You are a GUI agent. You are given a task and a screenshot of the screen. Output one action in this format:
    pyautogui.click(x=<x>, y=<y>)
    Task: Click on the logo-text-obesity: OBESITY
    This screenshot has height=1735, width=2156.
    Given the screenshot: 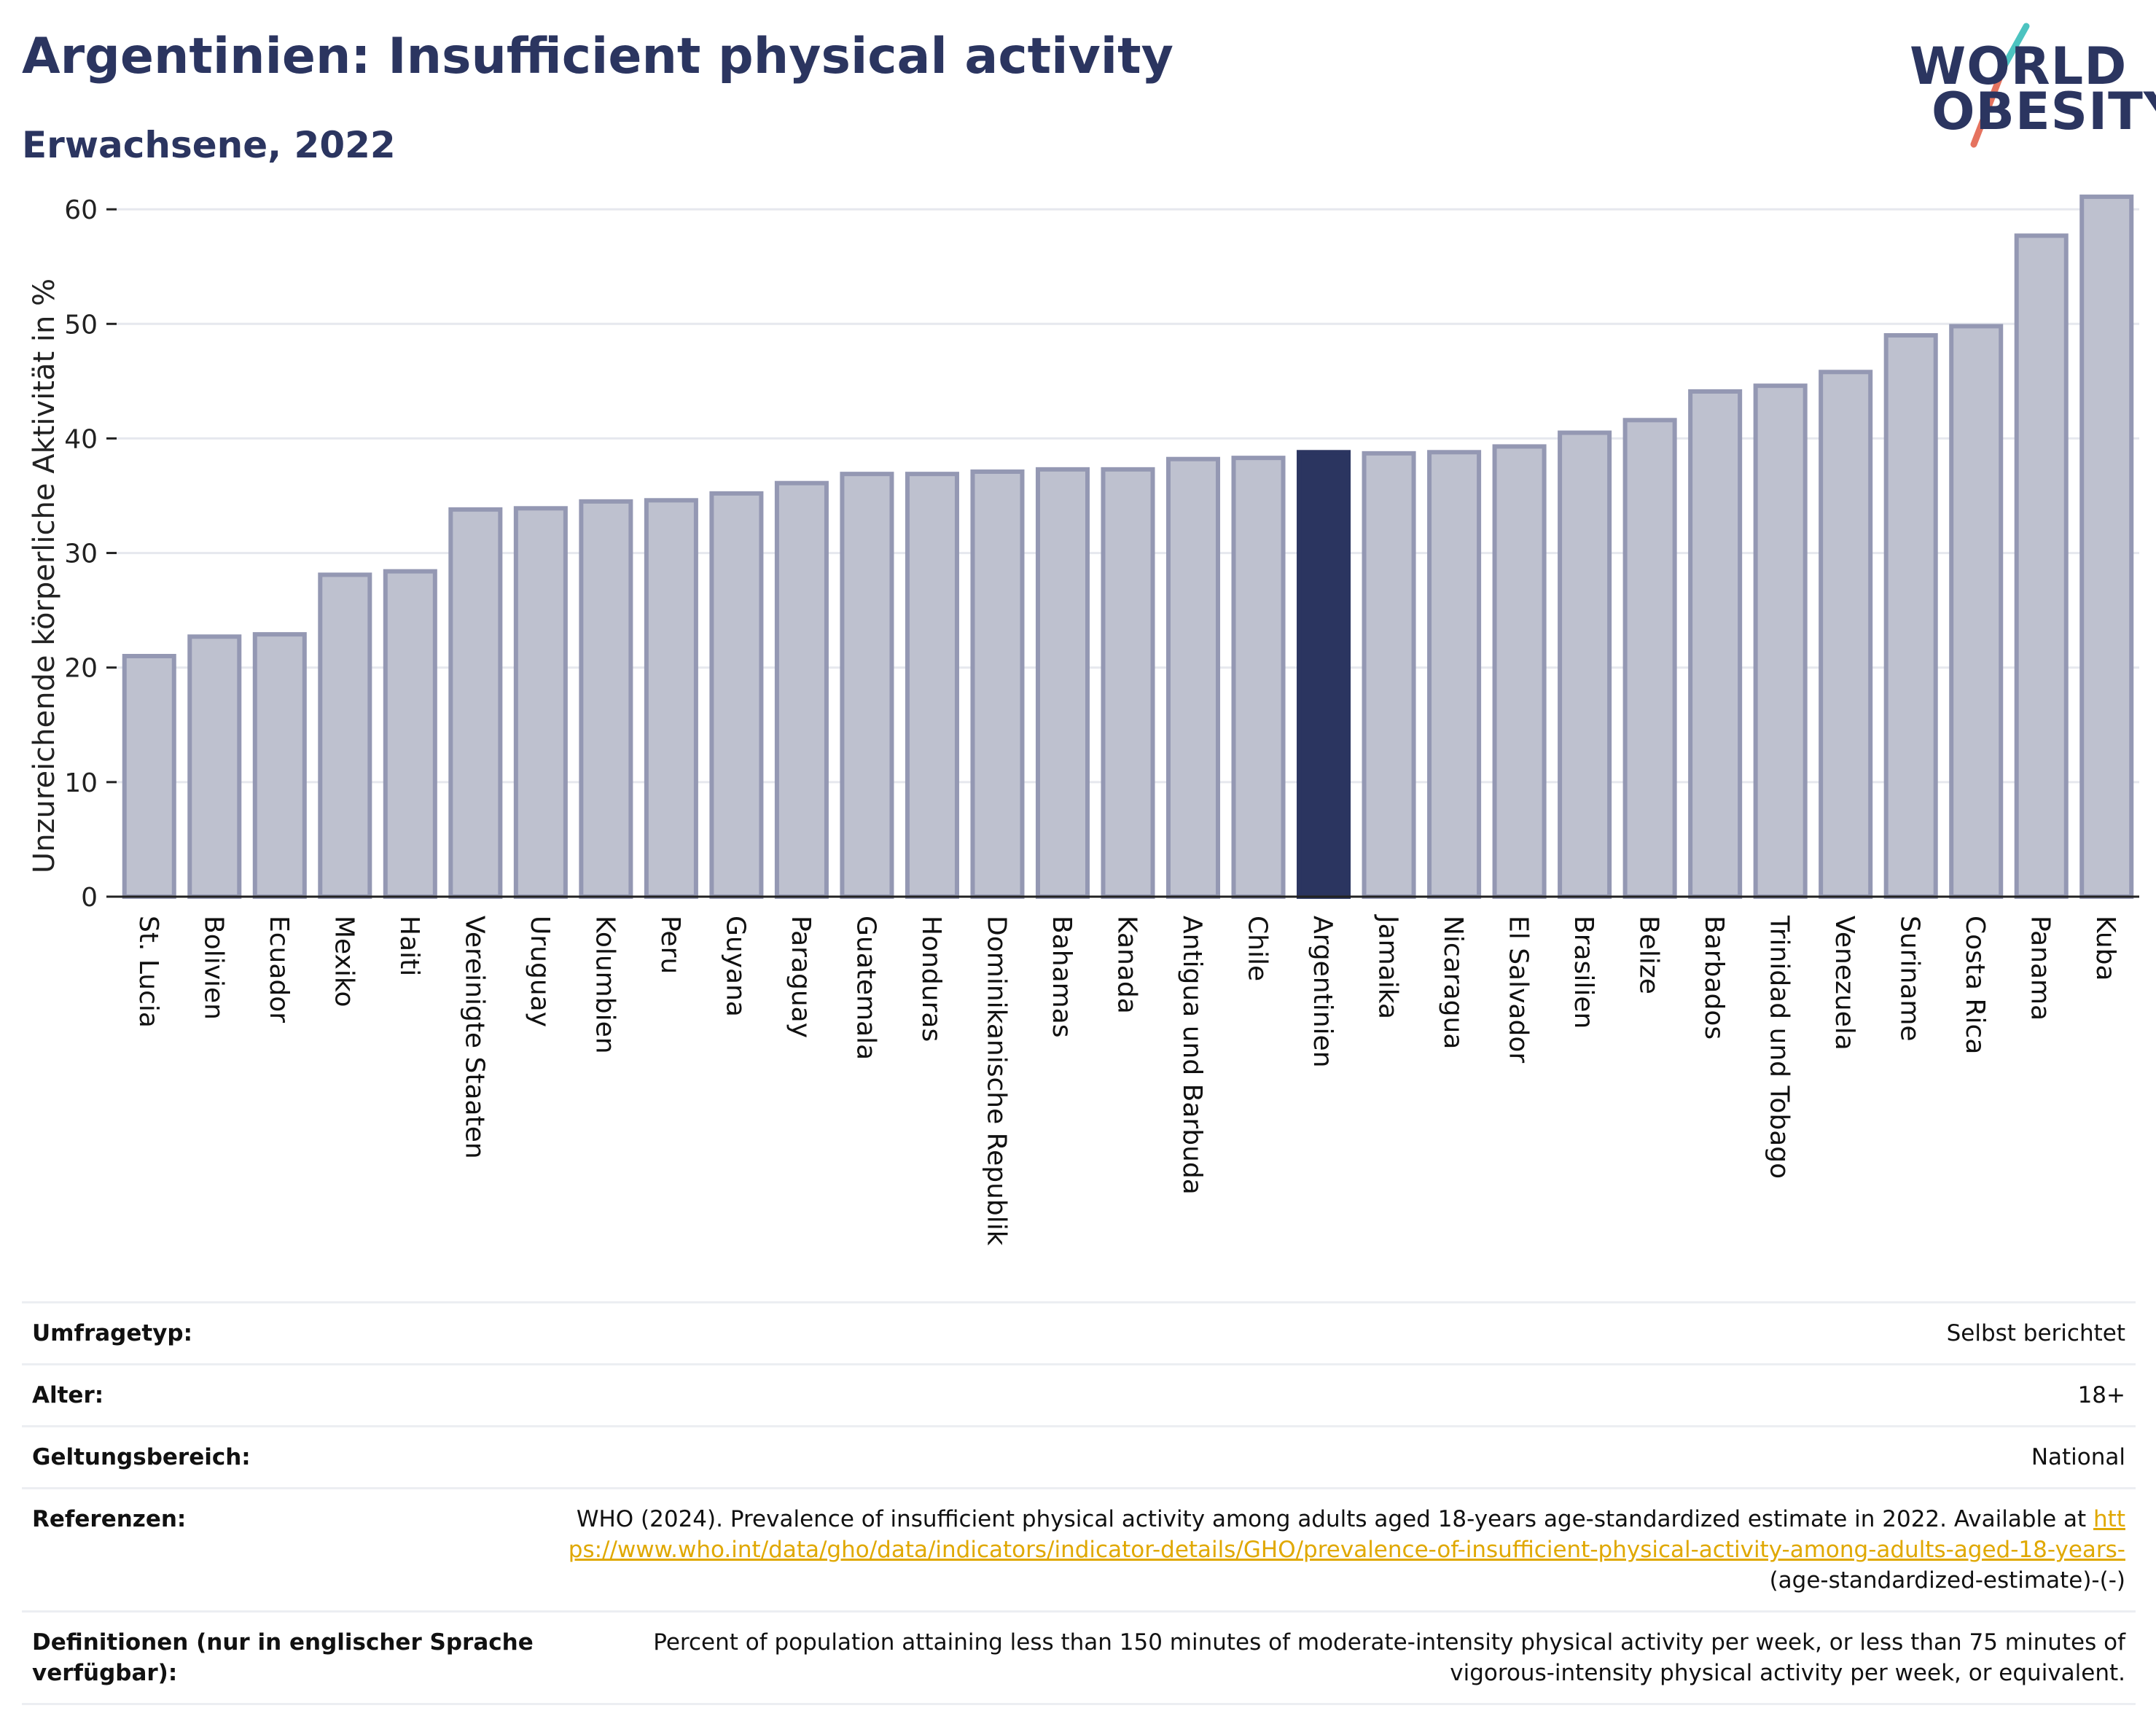 What is the action you would take?
    pyautogui.click(x=2044, y=111)
    